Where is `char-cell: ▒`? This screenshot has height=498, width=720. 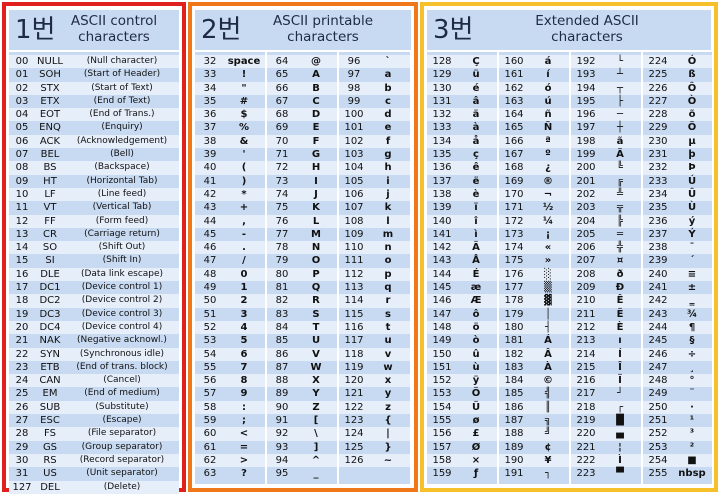
char-cell: ▒ is located at coordinates (548, 288).